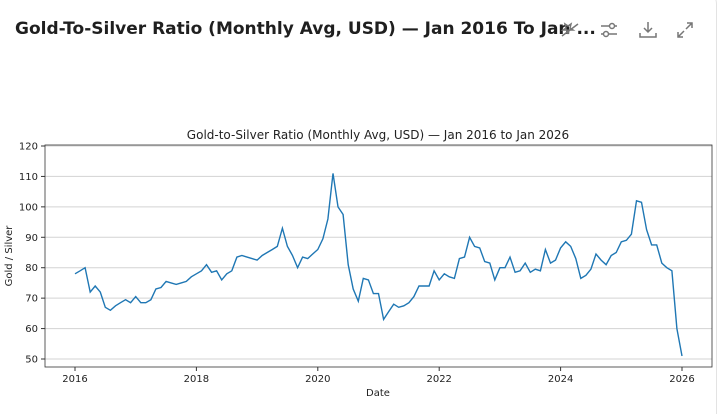 The width and height of the screenshot is (720, 414). I want to click on download-icon, so click(648, 30).